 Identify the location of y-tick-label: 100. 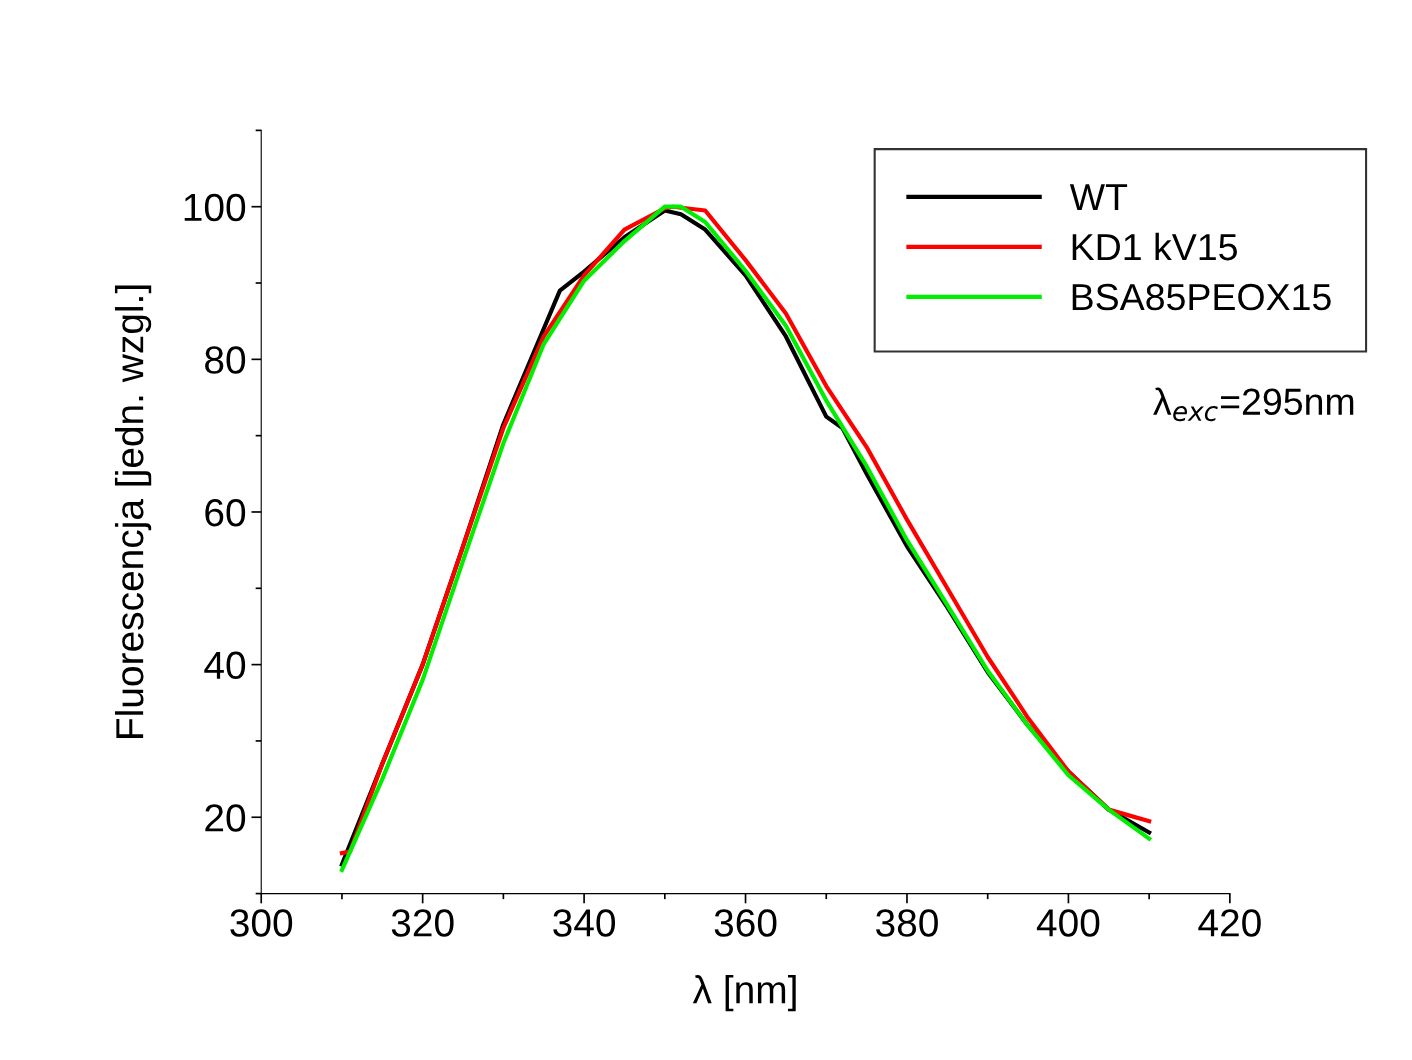
(215, 207).